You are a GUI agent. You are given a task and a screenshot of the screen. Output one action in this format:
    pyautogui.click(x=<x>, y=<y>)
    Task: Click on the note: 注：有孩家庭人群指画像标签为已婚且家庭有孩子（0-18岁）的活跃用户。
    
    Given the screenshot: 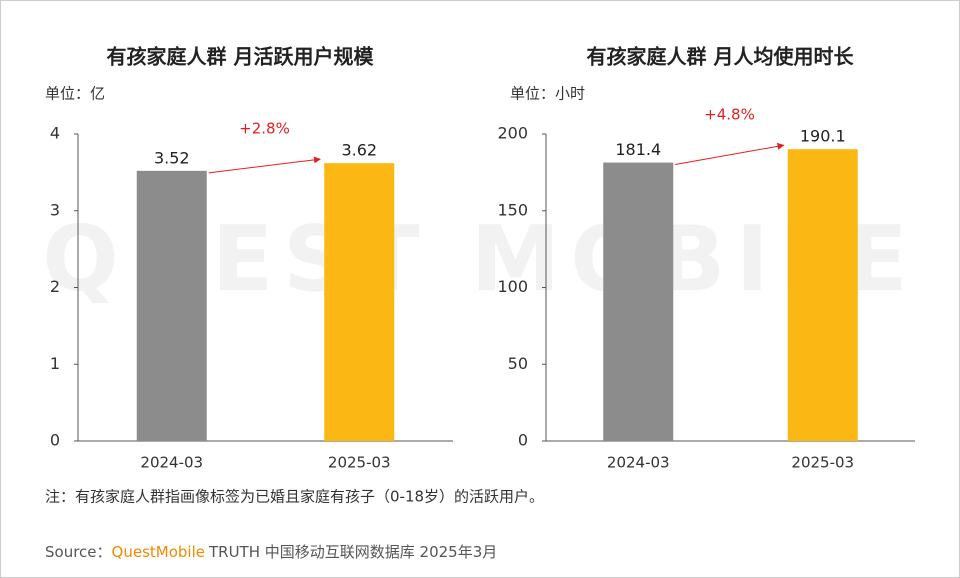 What is the action you would take?
    pyautogui.click(x=294, y=497)
    